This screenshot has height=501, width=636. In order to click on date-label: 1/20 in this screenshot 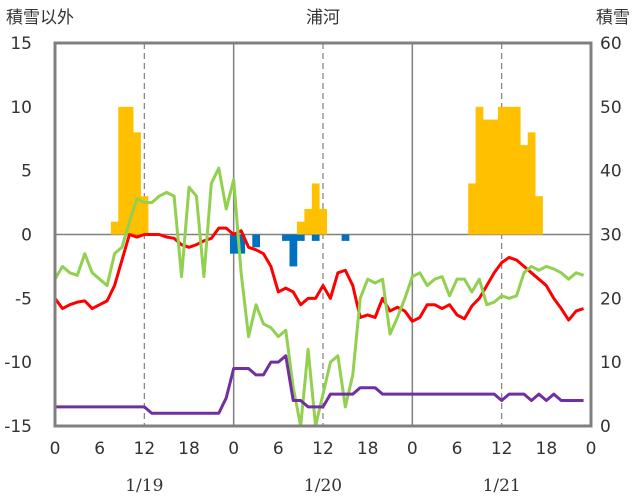, I will do `click(323, 486)`.